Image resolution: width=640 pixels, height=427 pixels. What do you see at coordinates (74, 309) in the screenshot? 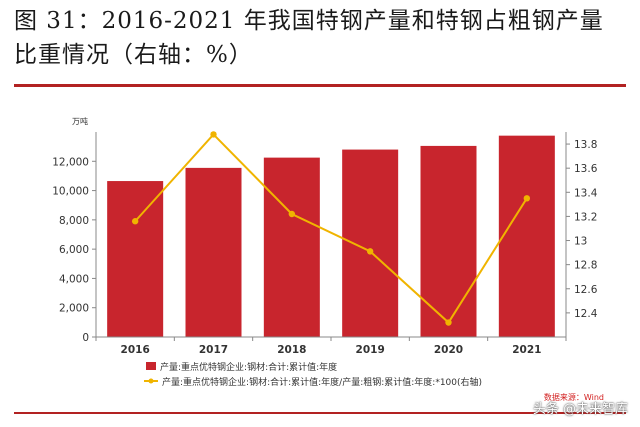
I see `left-tick-label: 2,000` at bounding box center [74, 309].